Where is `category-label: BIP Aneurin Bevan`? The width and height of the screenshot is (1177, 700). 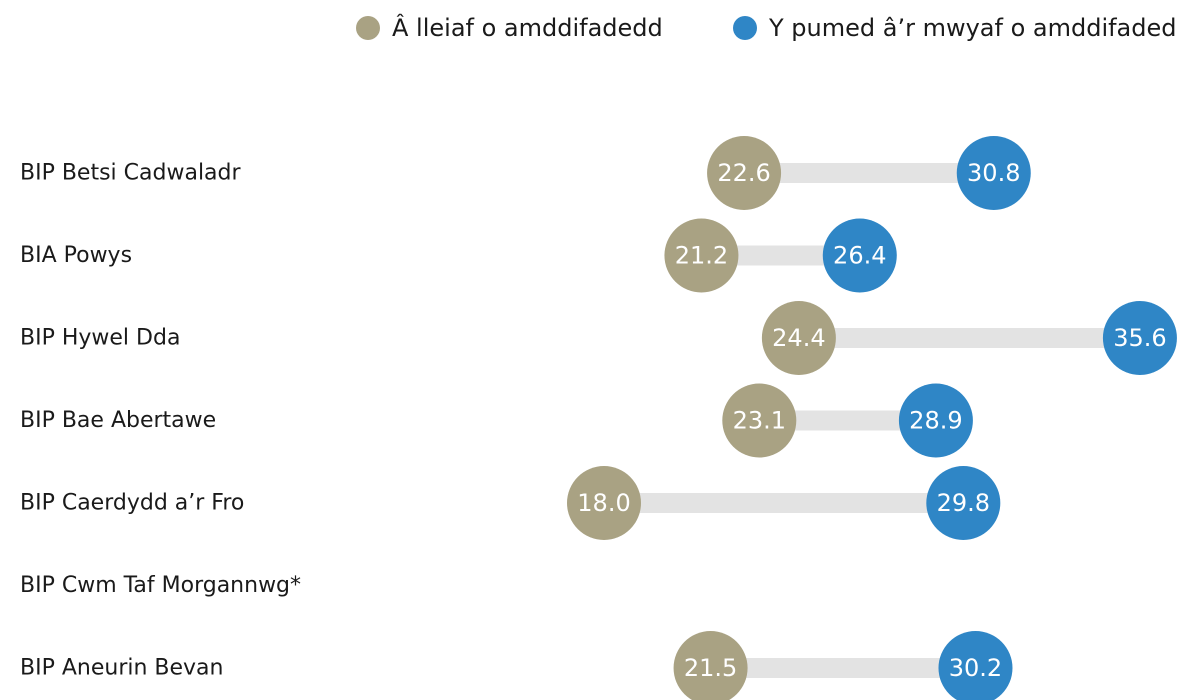
category-label: BIP Aneurin Bevan is located at coordinates (121, 668).